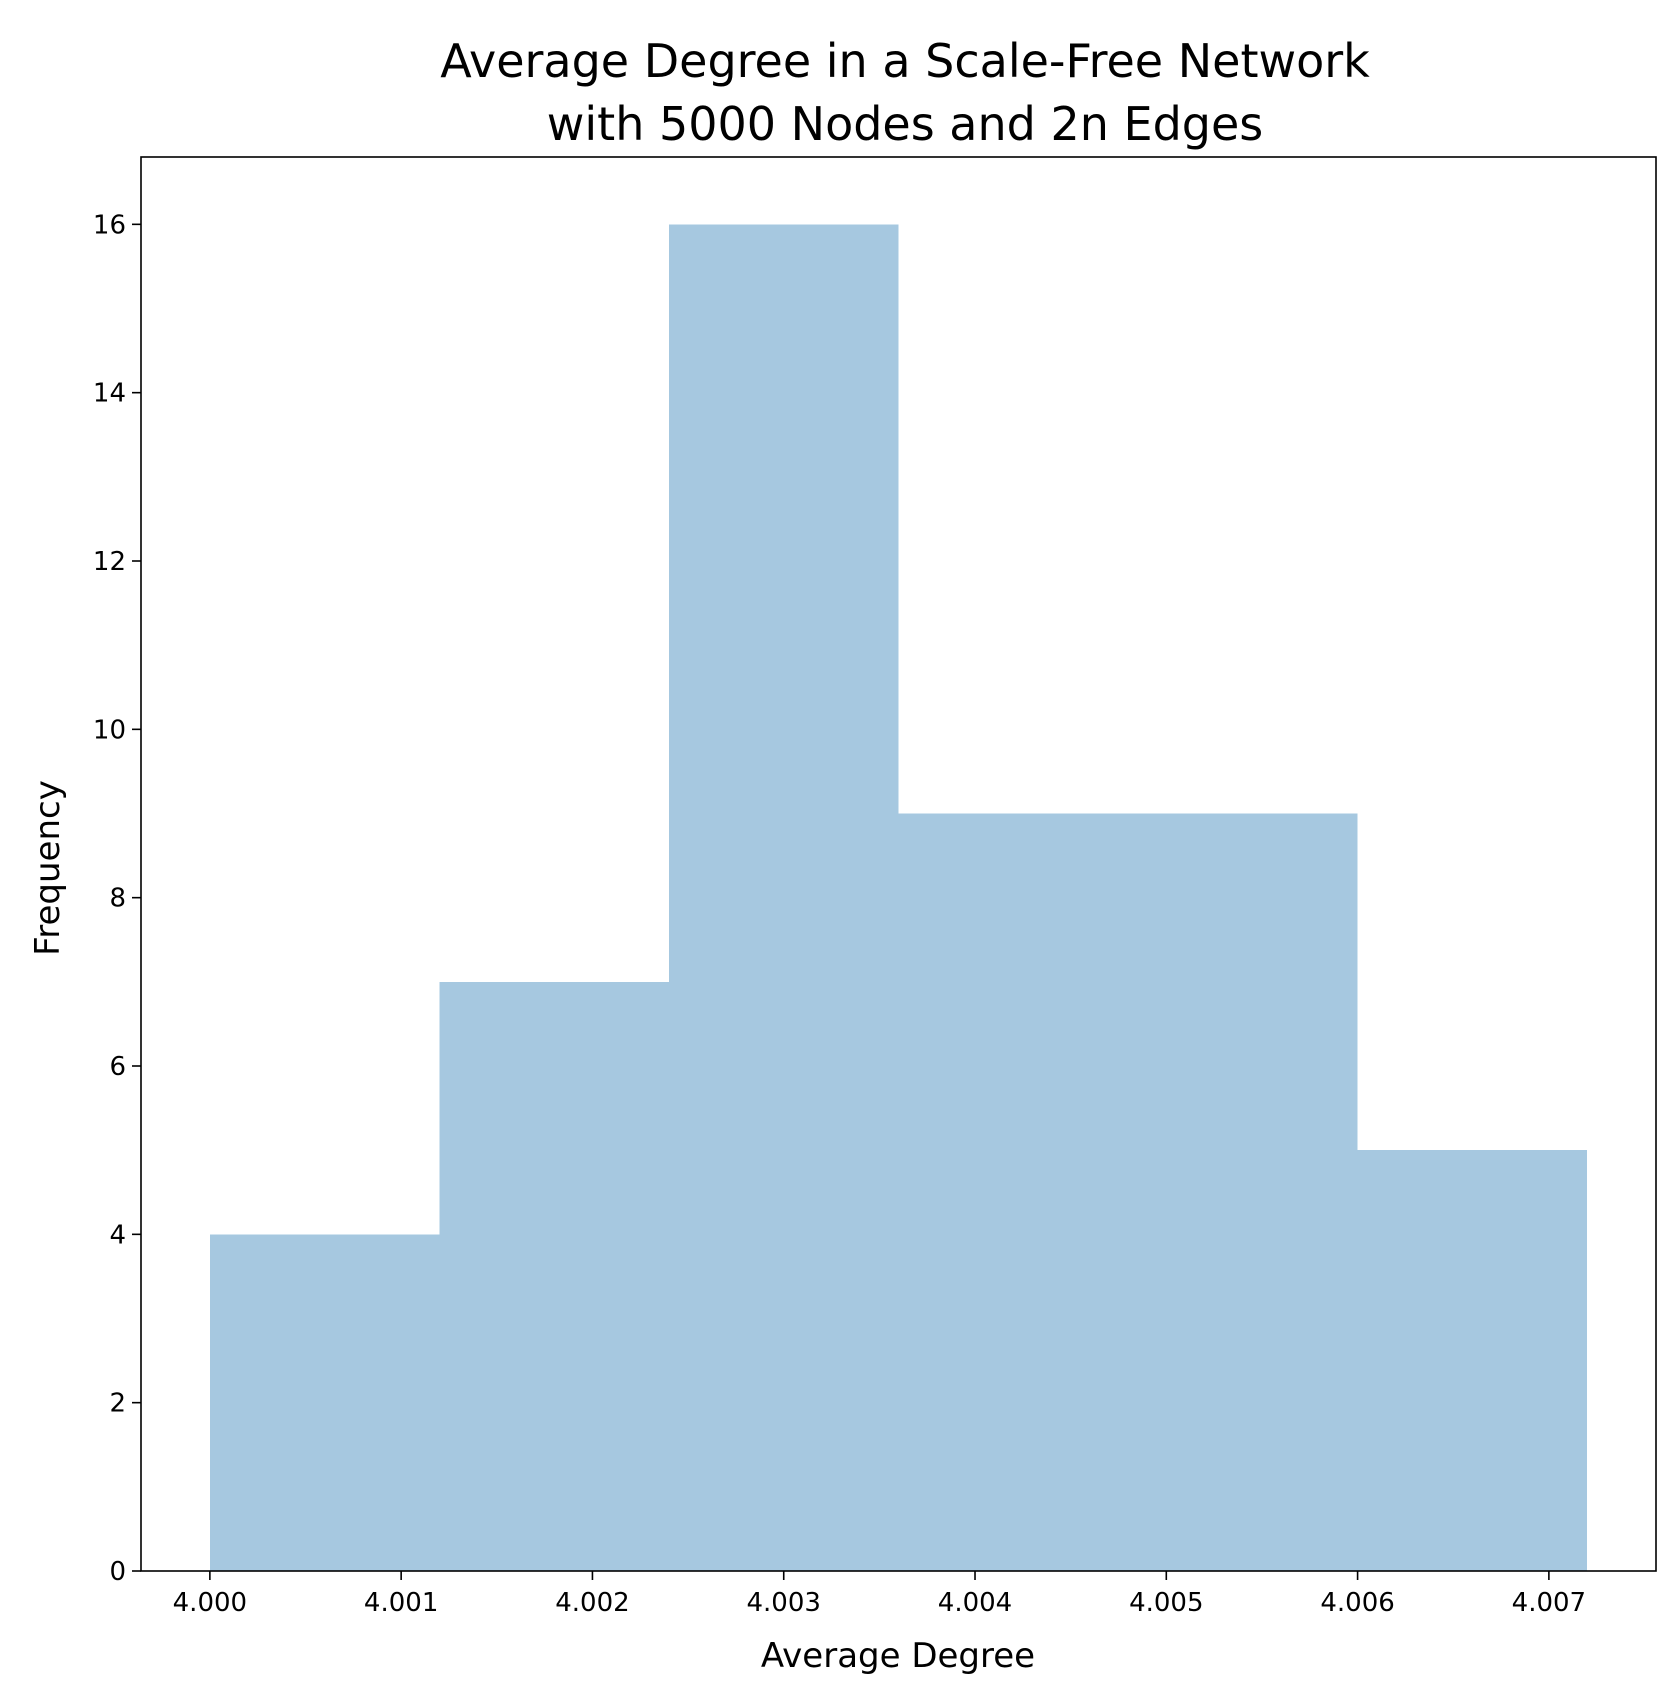 The width and height of the screenshot is (1680, 1689). What do you see at coordinates (975, 1603) in the screenshot?
I see `x-tick-label: 4.004` at bounding box center [975, 1603].